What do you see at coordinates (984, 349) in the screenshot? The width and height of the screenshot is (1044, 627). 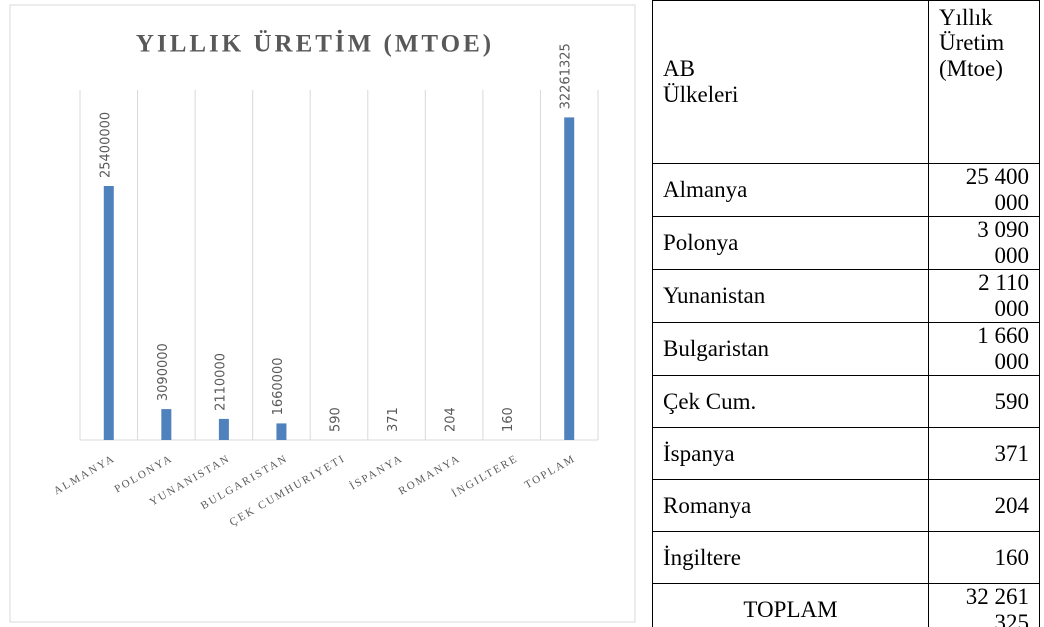 I see `table-cell: 1 660 000` at bounding box center [984, 349].